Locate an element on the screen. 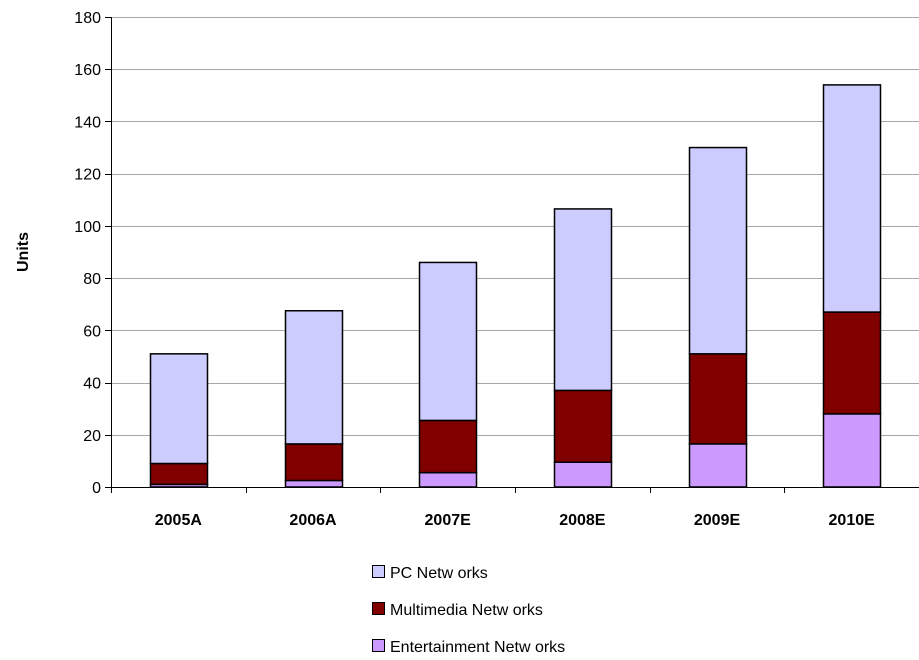 The image size is (919, 660). bar-2007E-entertainment-netw-orks is located at coordinates (448, 479).